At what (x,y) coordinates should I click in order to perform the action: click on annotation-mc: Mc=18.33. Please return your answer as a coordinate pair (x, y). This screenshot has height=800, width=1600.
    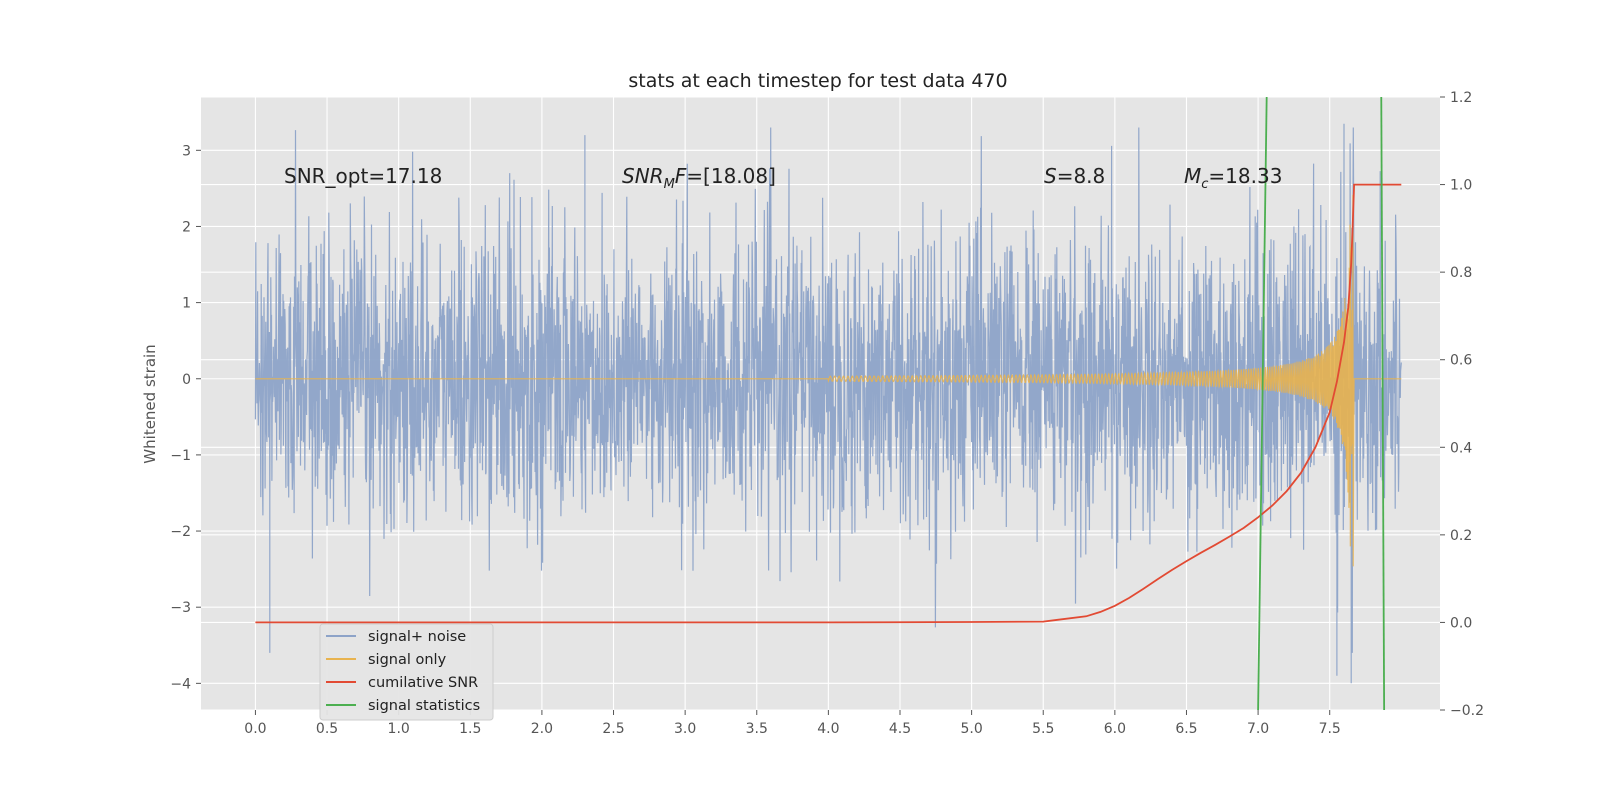
    Looking at the image, I should click on (1233, 178).